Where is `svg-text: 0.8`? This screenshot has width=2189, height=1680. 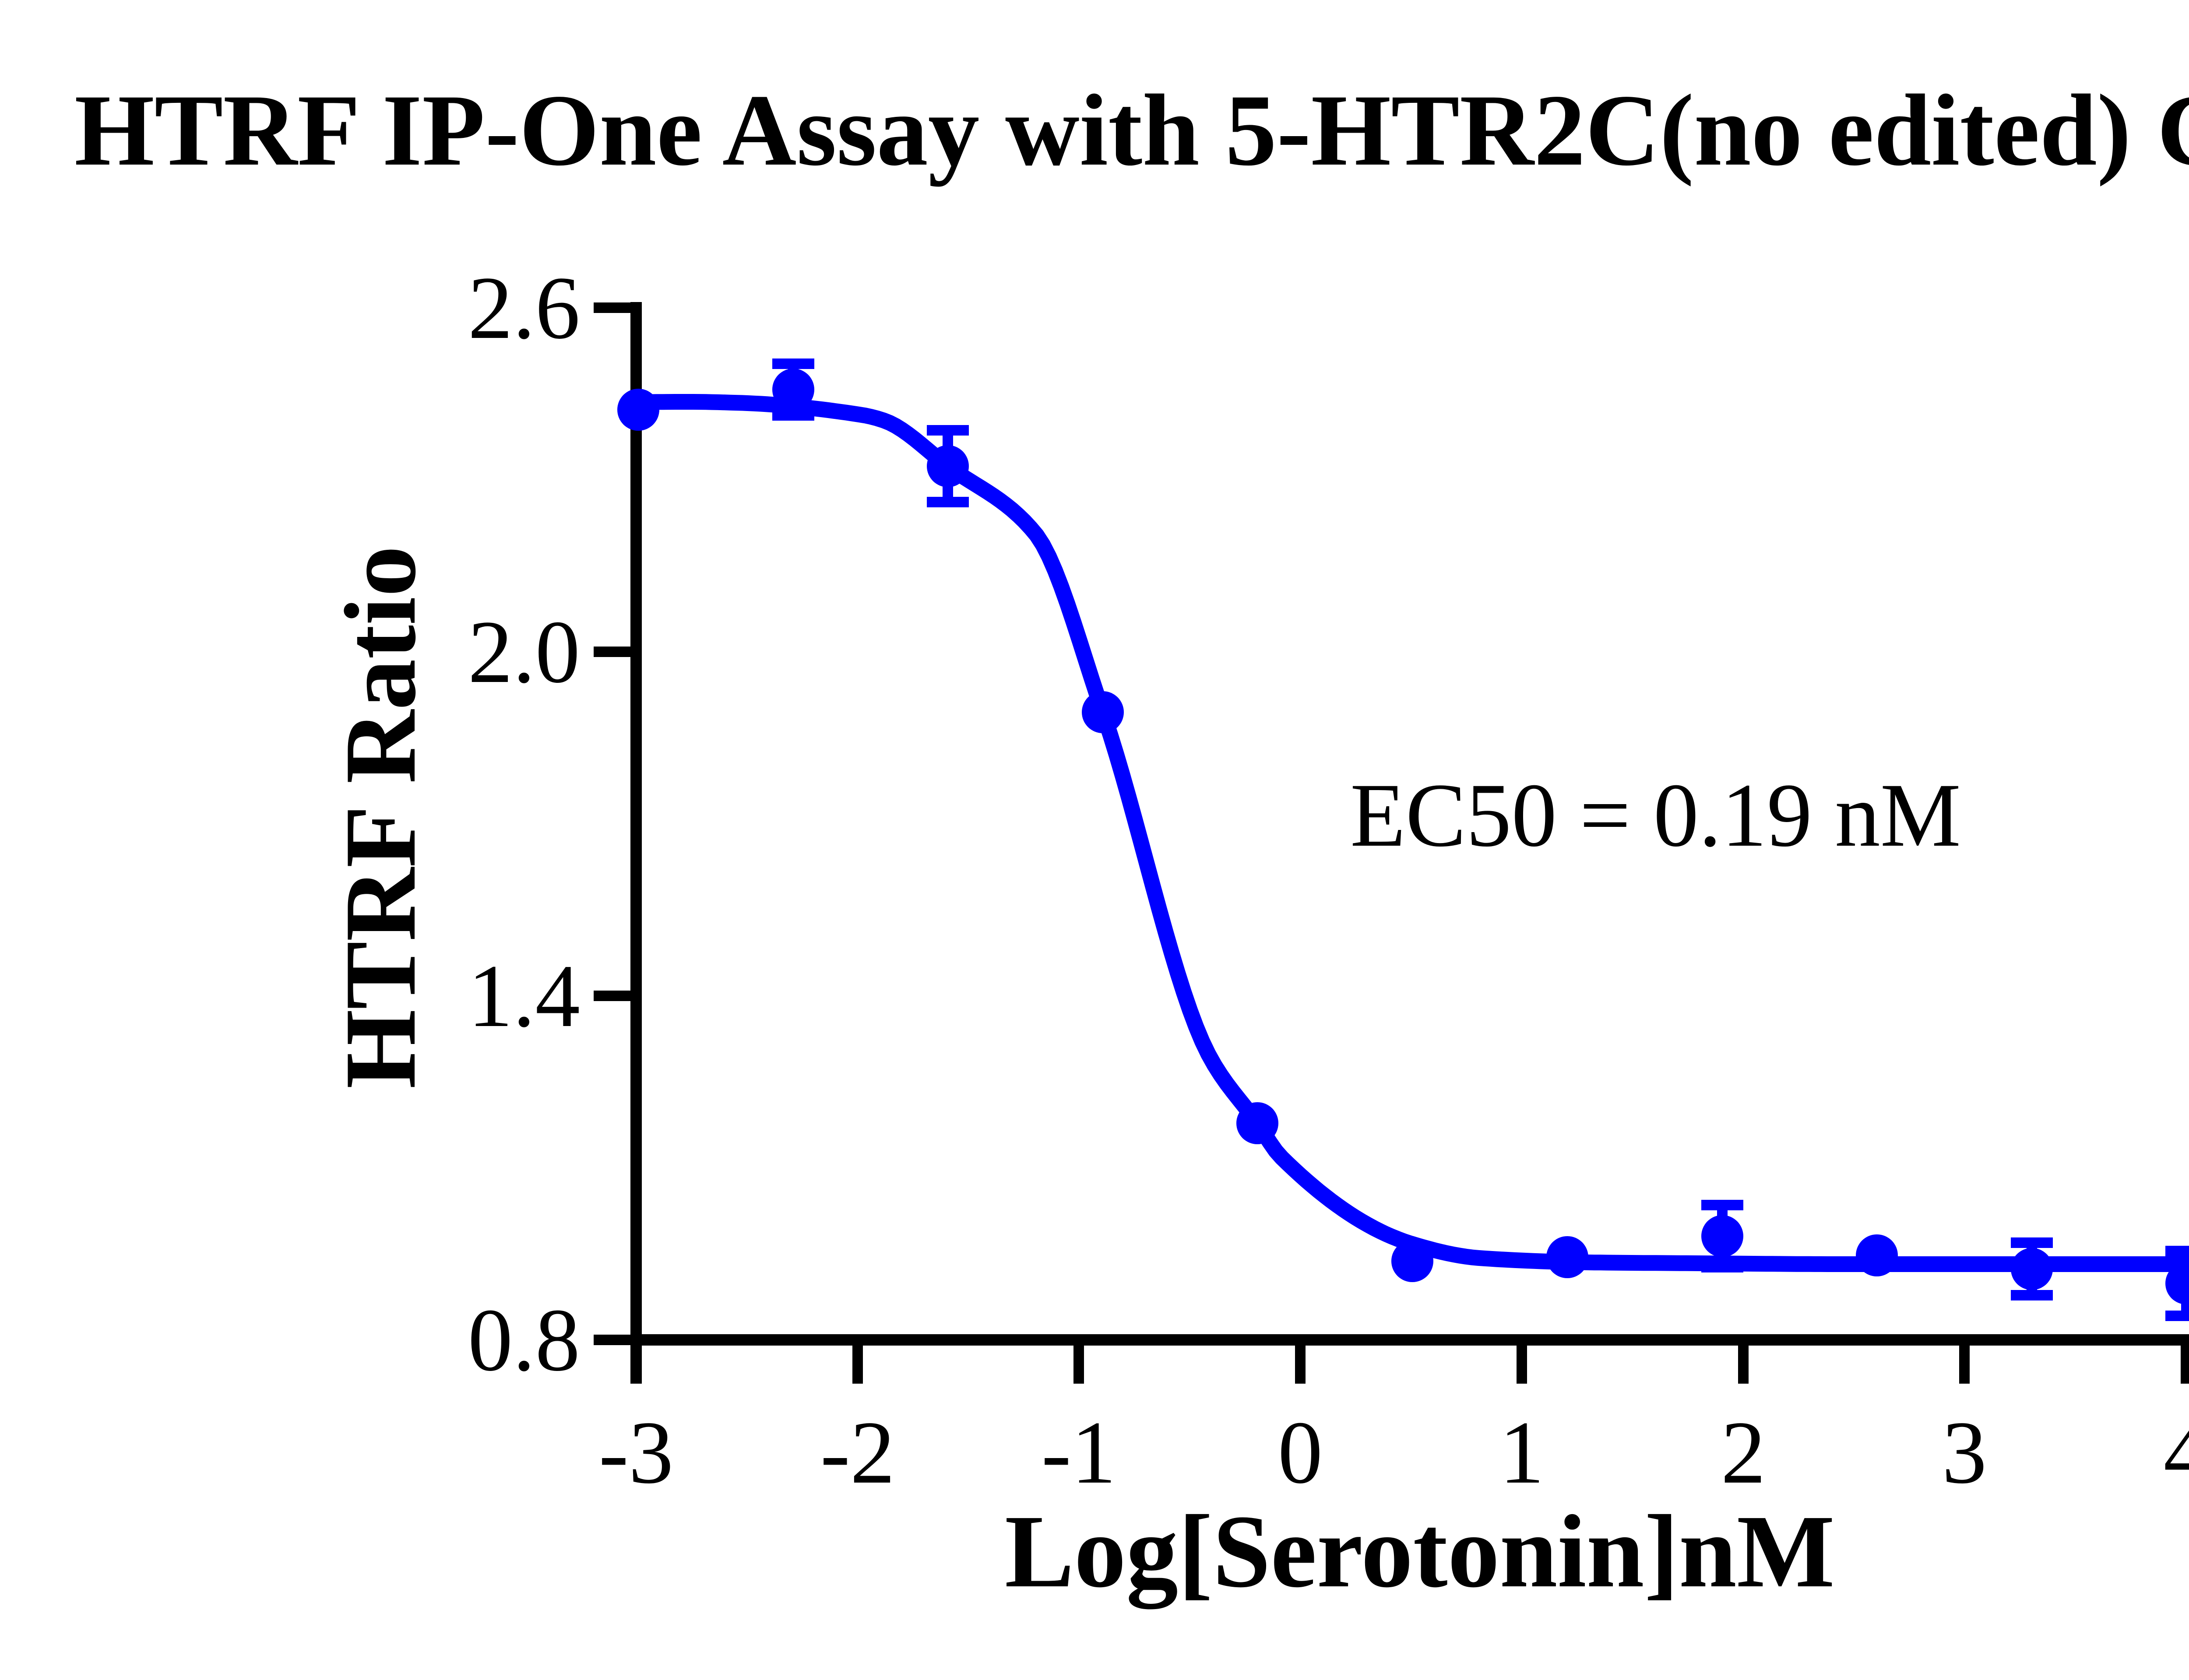
svg-text: 0.8 is located at coordinates (524, 1340).